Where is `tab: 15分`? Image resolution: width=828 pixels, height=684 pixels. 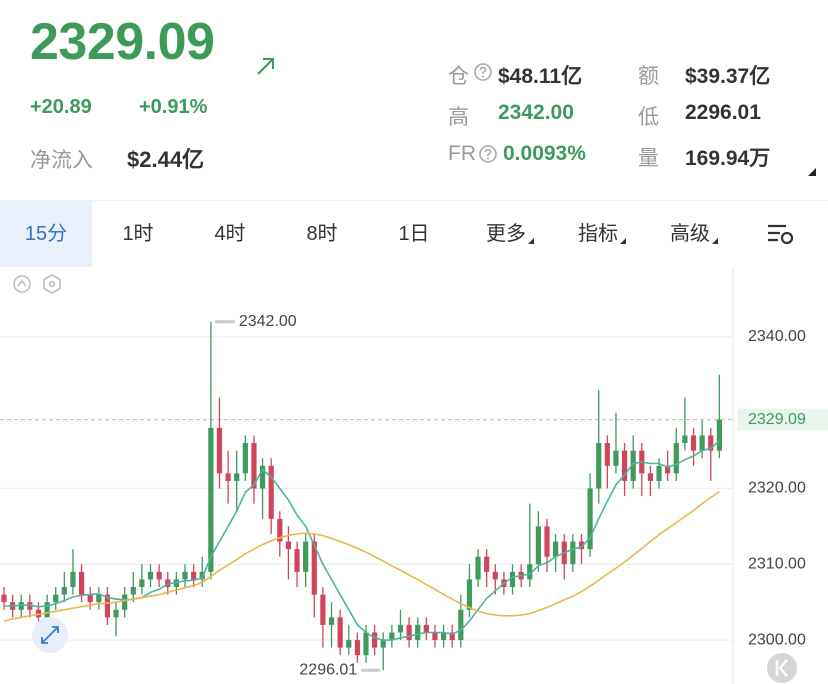 tab: 15分 is located at coordinates (46, 234).